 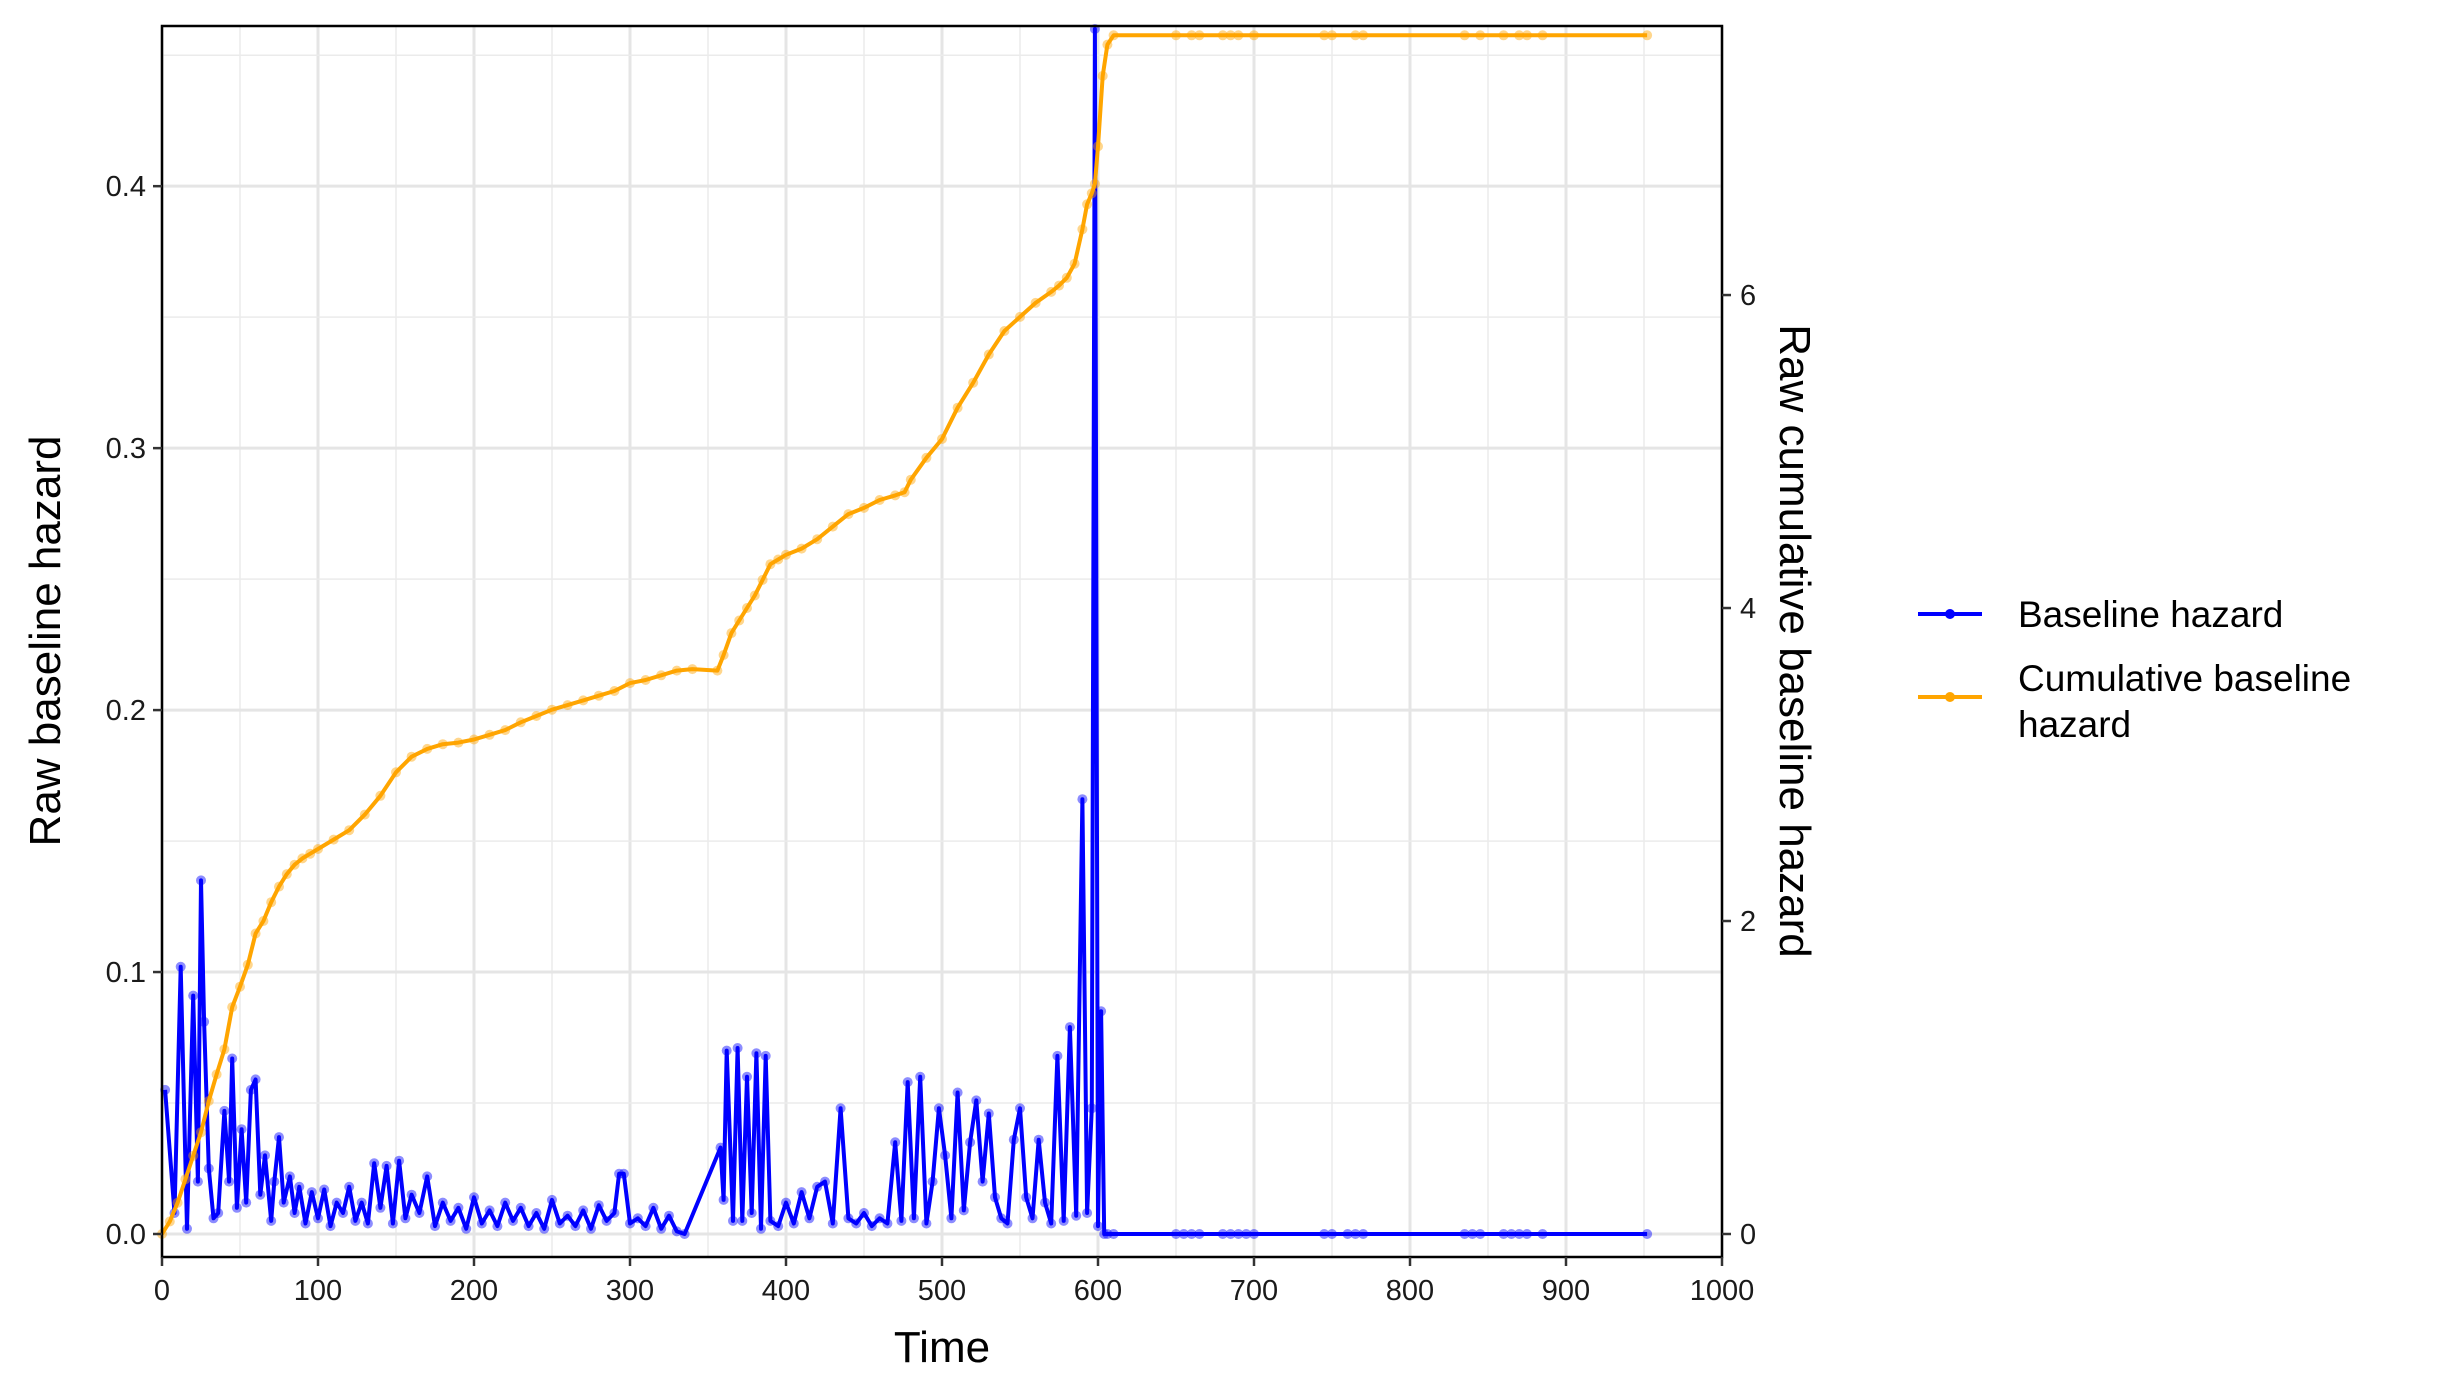 What do you see at coordinates (126, 187) in the screenshot?
I see `y-tick-label: 0.4` at bounding box center [126, 187].